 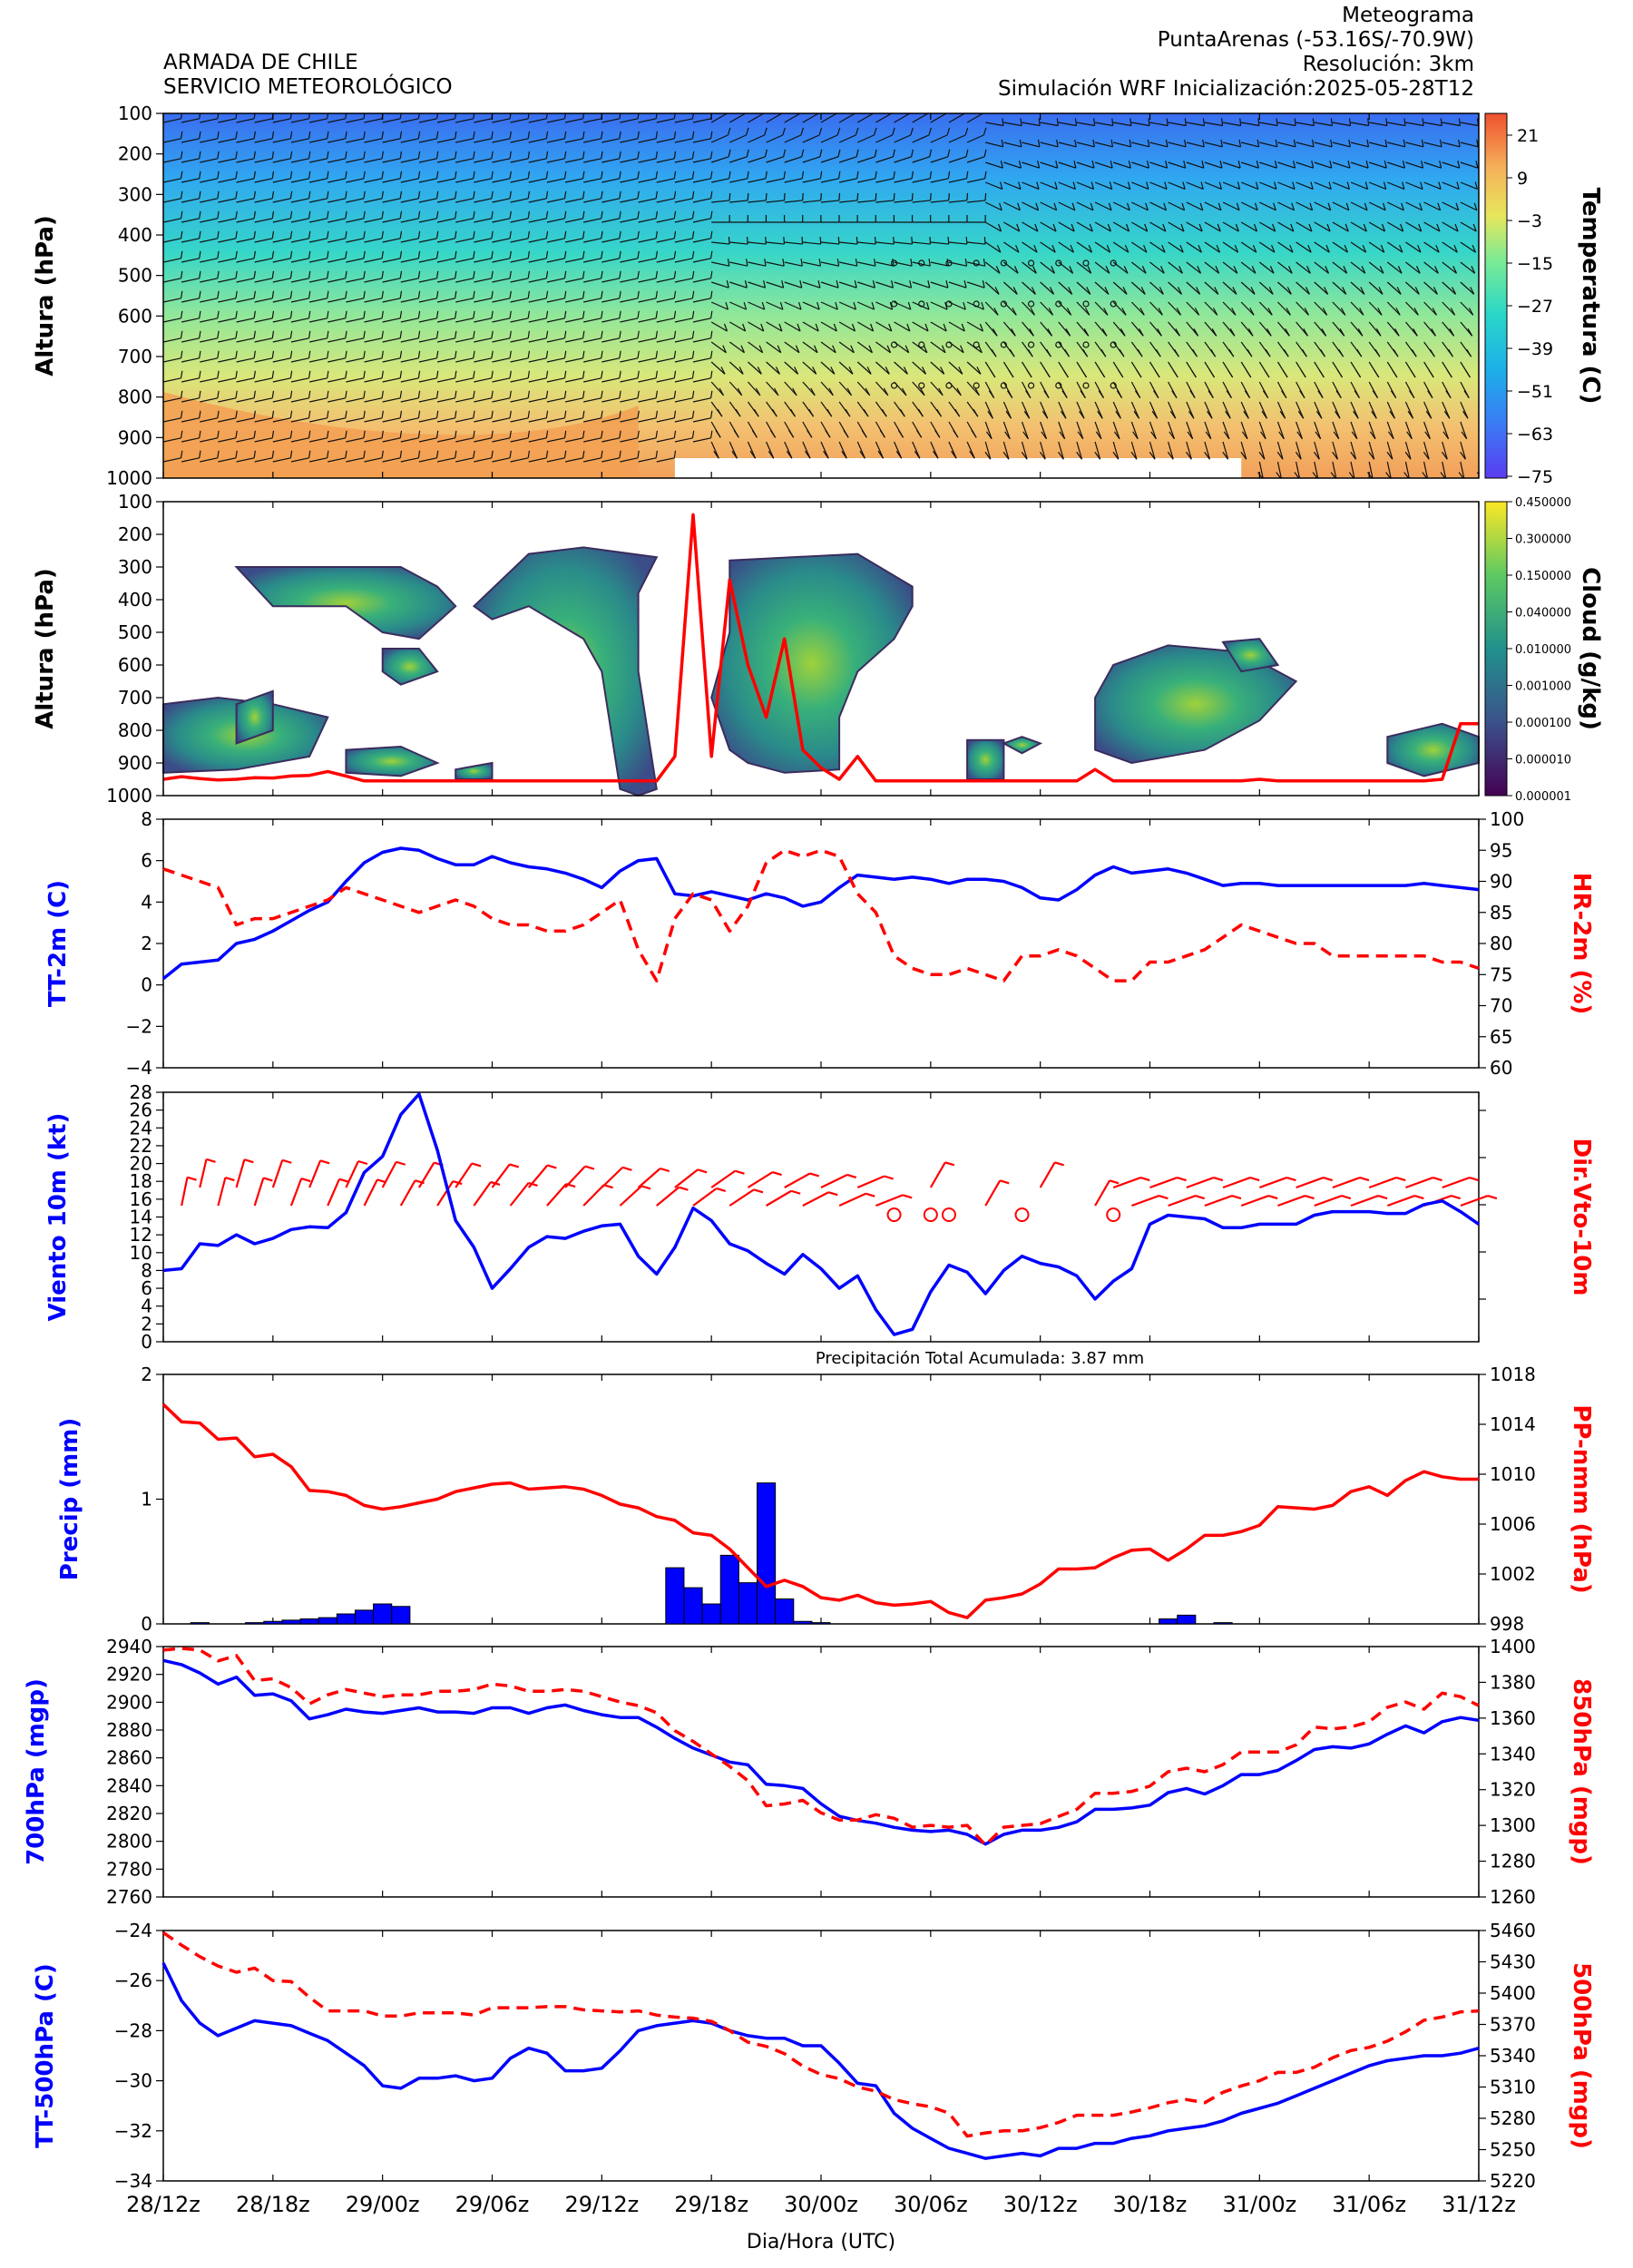 I want to click on x-tick-label: 30/06z, so click(x=931, y=2205).